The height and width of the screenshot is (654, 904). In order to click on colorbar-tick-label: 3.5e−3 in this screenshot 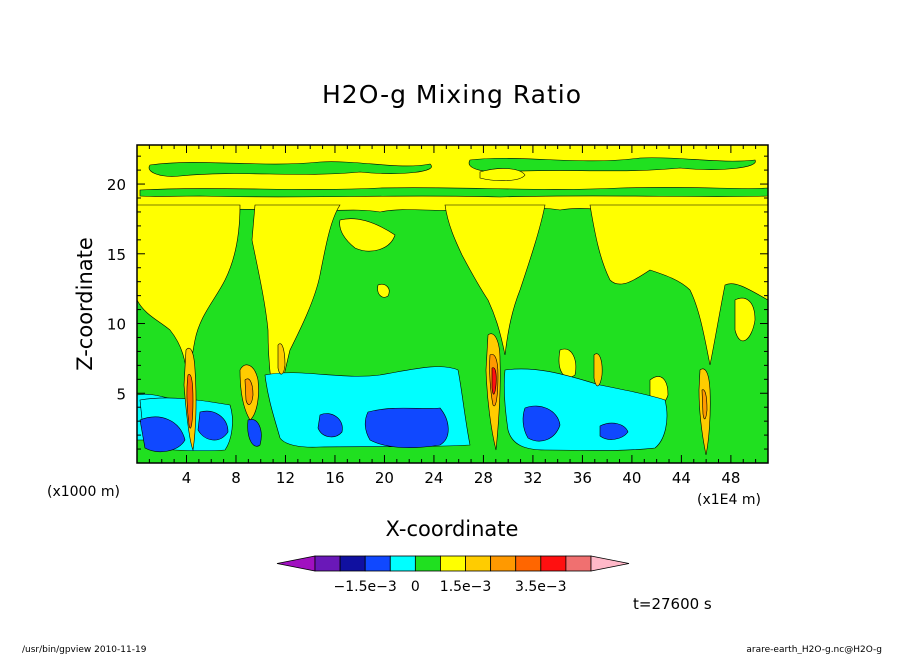, I will do `click(541, 587)`.